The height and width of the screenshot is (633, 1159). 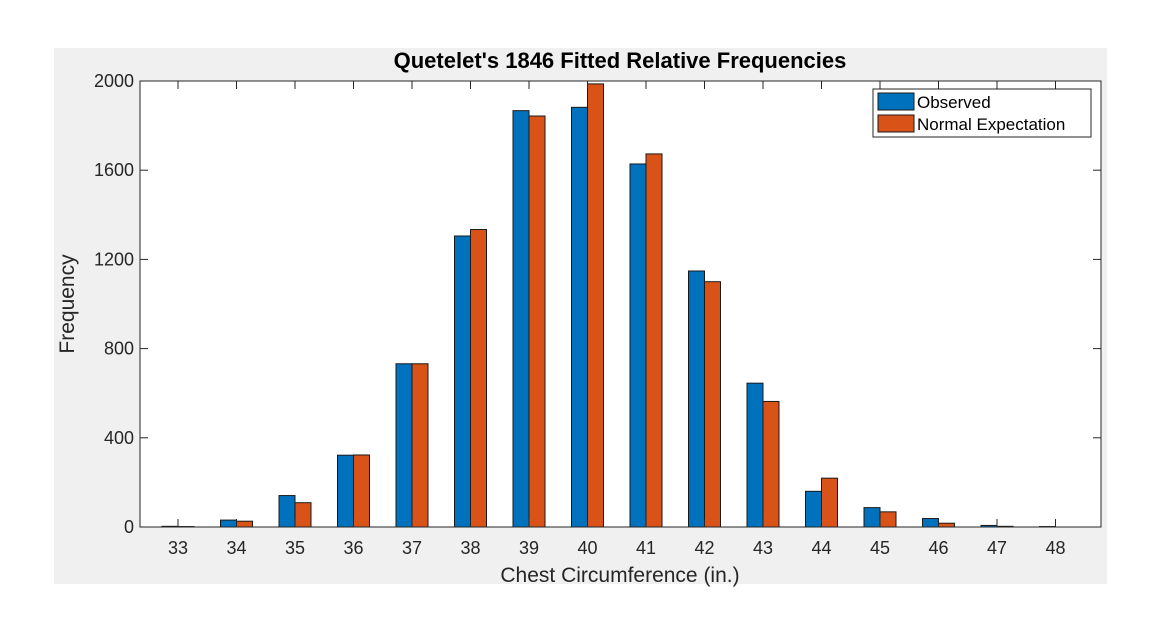 What do you see at coordinates (646, 548) in the screenshot?
I see `x-tick-label-41: 41` at bounding box center [646, 548].